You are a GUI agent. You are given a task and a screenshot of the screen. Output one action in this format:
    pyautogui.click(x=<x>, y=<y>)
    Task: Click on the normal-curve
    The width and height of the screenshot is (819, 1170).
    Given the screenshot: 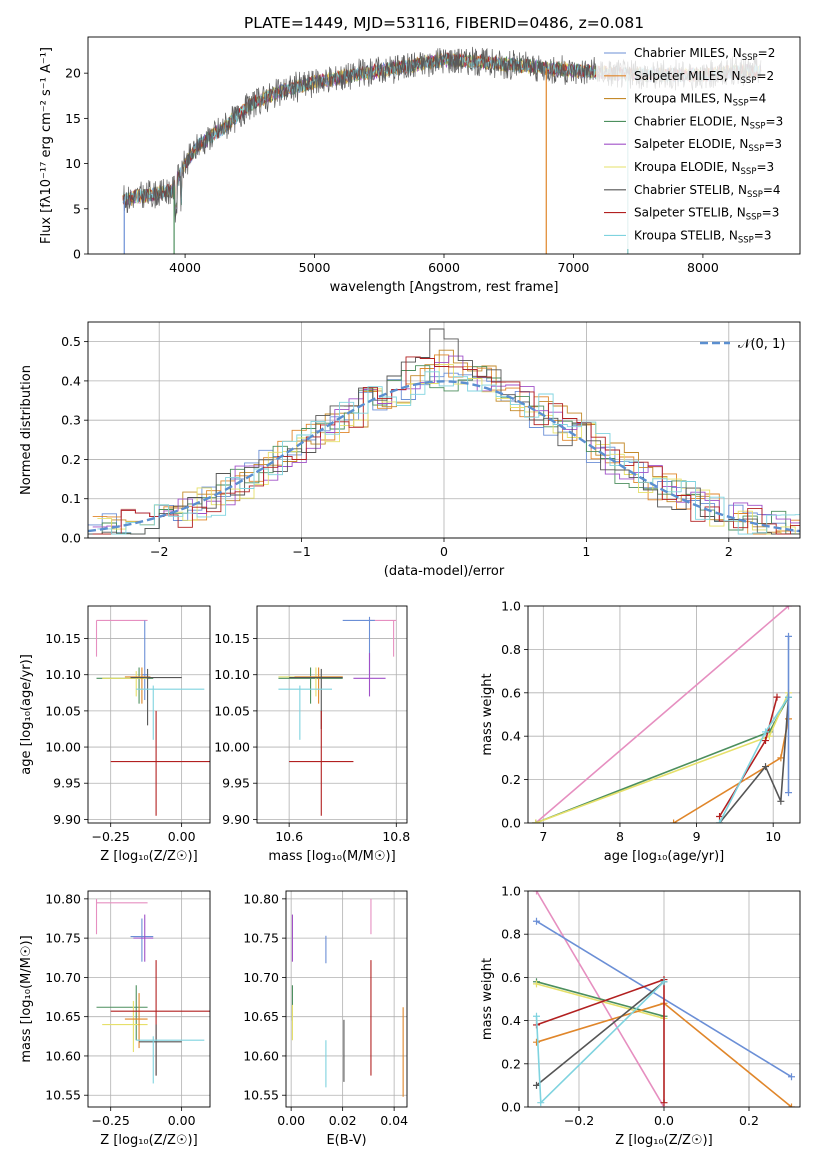 What is the action you would take?
    pyautogui.click(x=444, y=456)
    